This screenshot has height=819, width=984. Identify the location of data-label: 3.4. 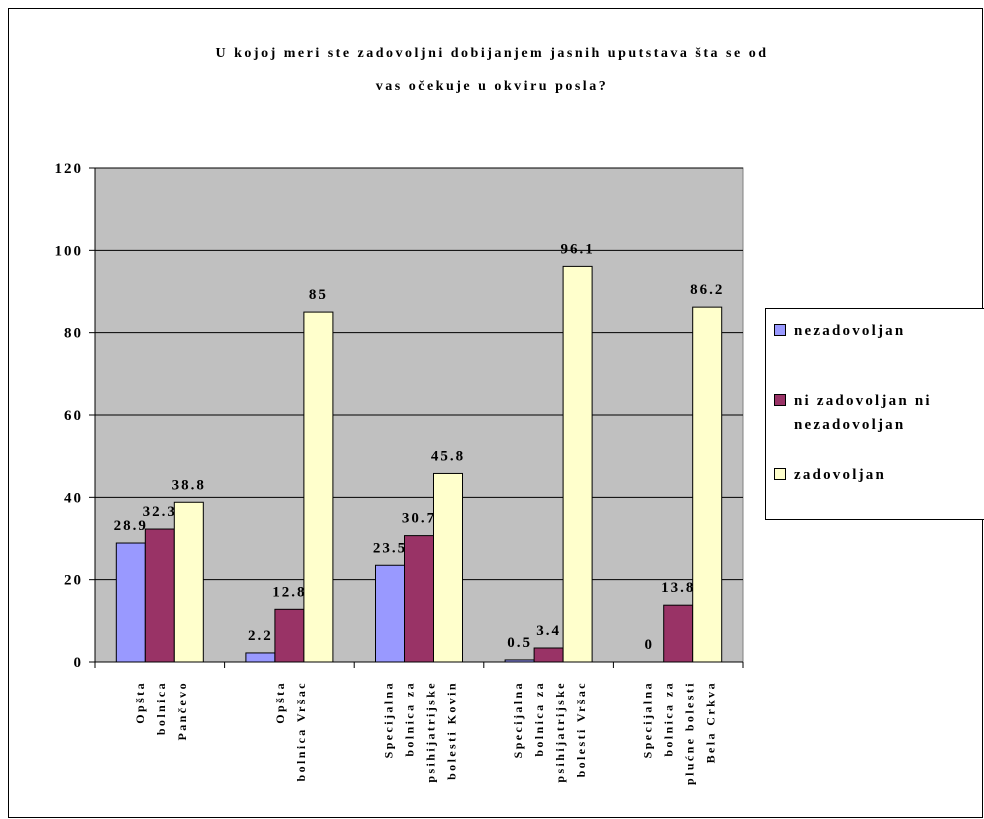
(548, 631).